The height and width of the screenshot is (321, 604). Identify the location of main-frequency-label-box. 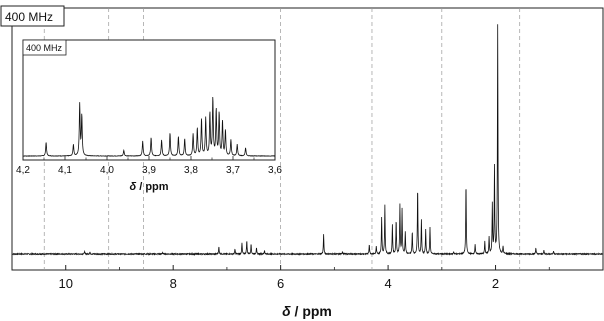
(32, 16).